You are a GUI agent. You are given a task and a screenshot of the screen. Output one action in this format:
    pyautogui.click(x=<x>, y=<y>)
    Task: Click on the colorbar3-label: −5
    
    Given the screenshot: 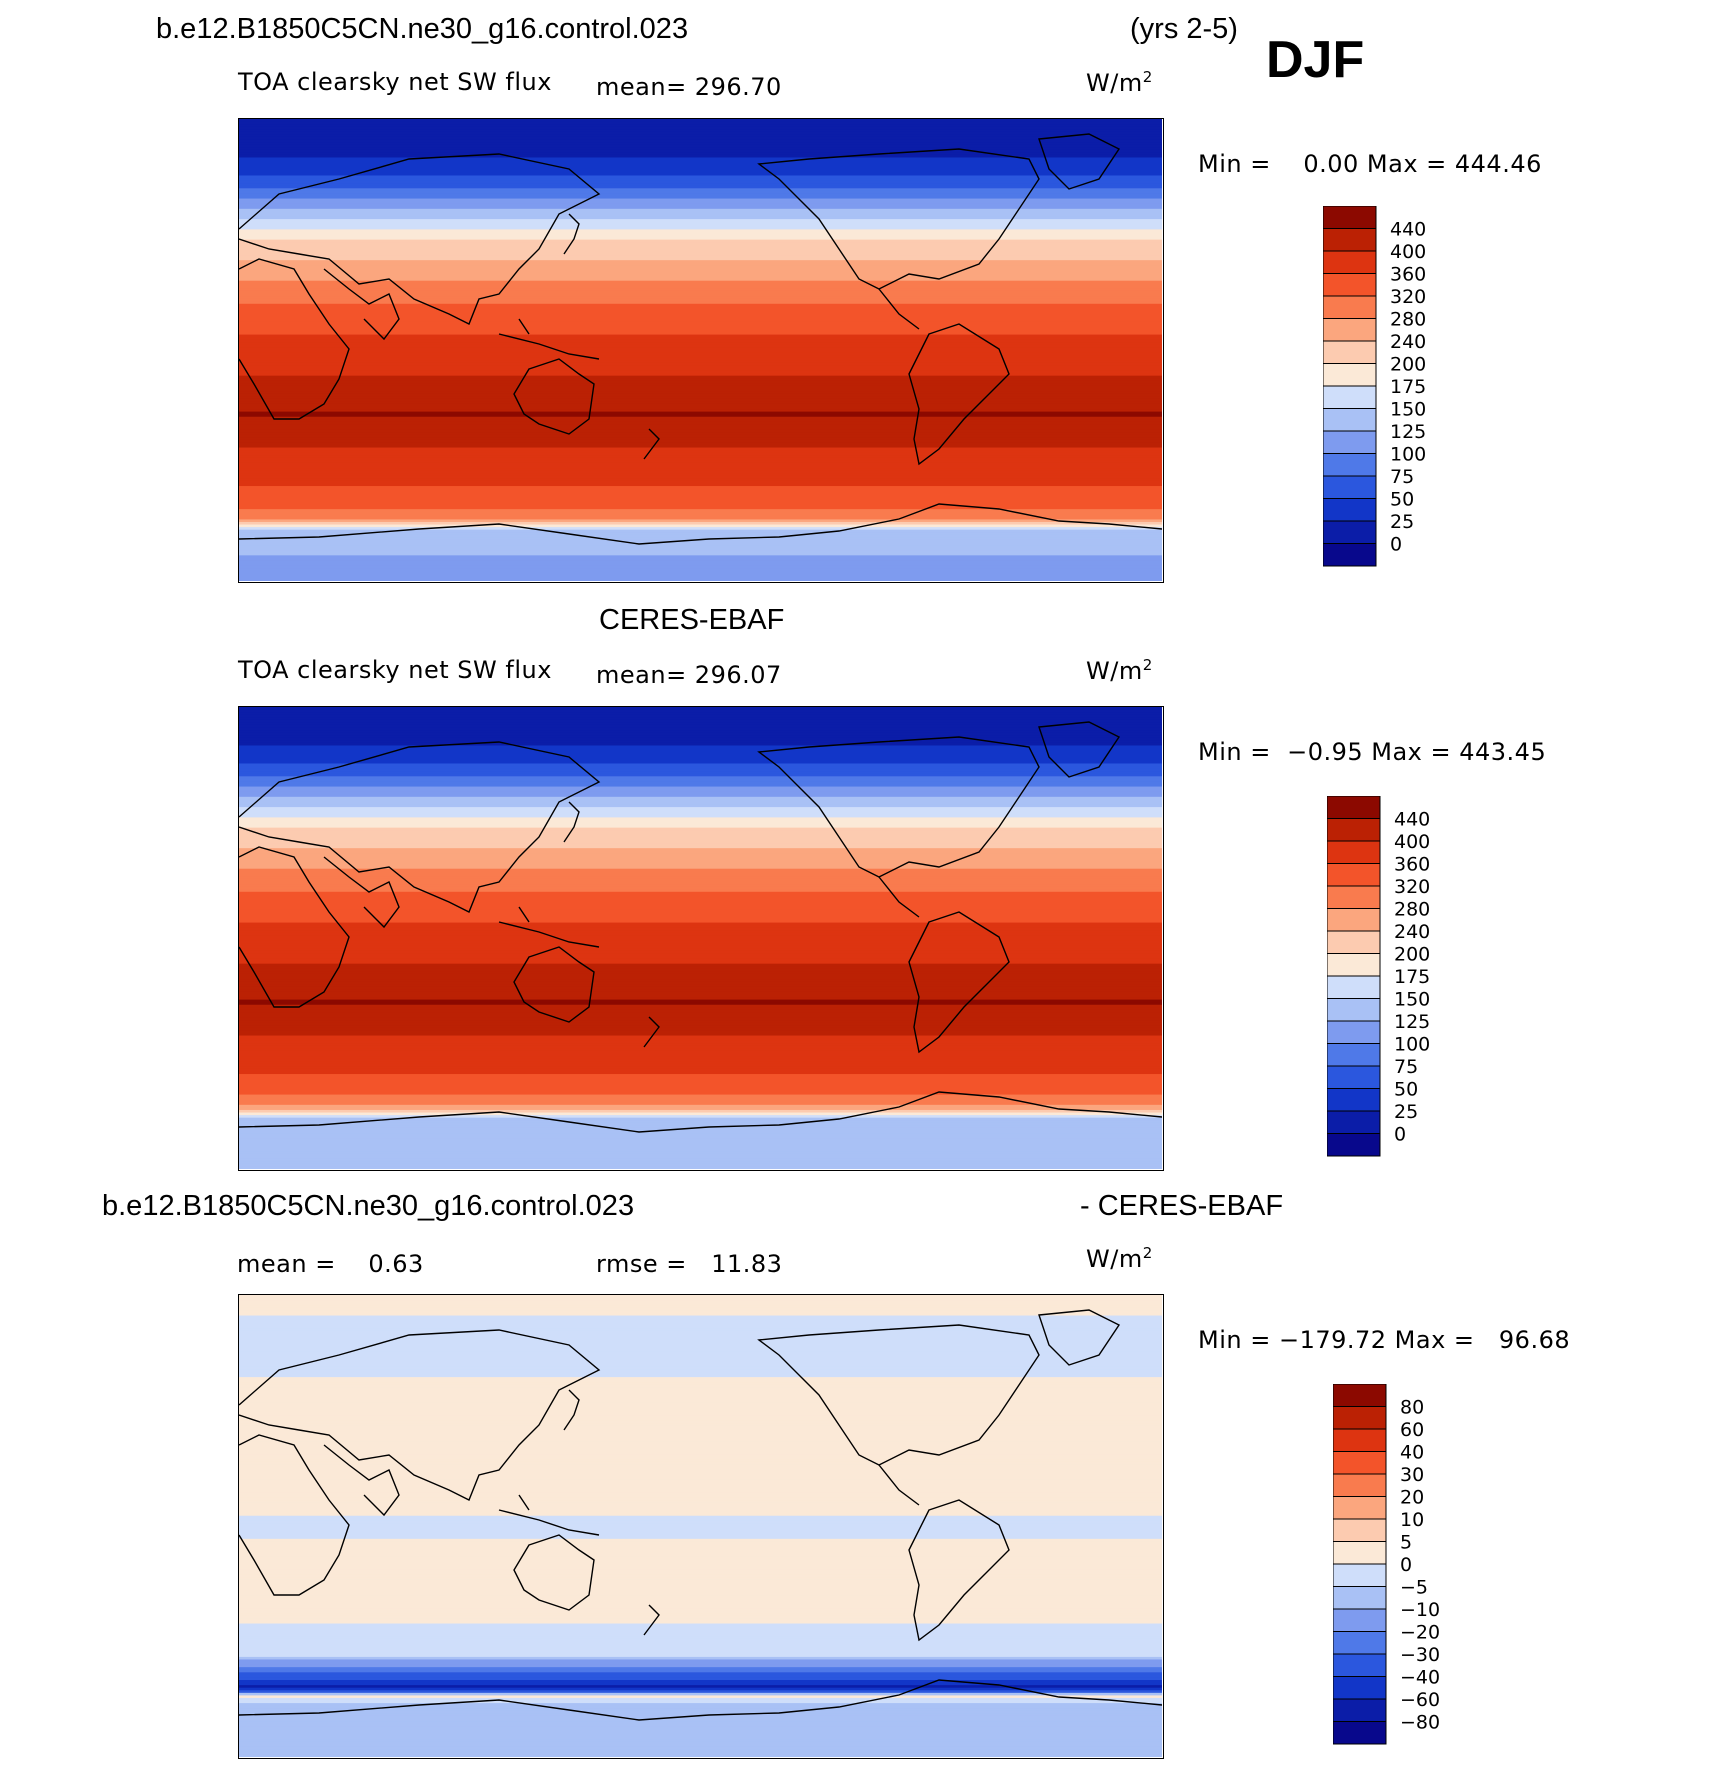 What is the action you would take?
    pyautogui.click(x=1414, y=1588)
    